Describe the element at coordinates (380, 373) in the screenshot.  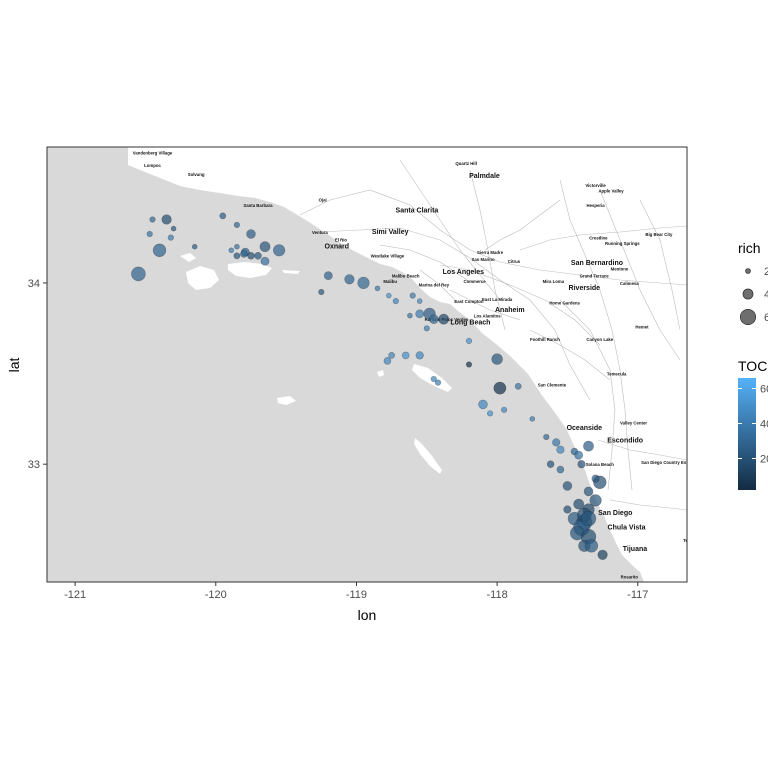
I see `island-santa-barbara` at that location.